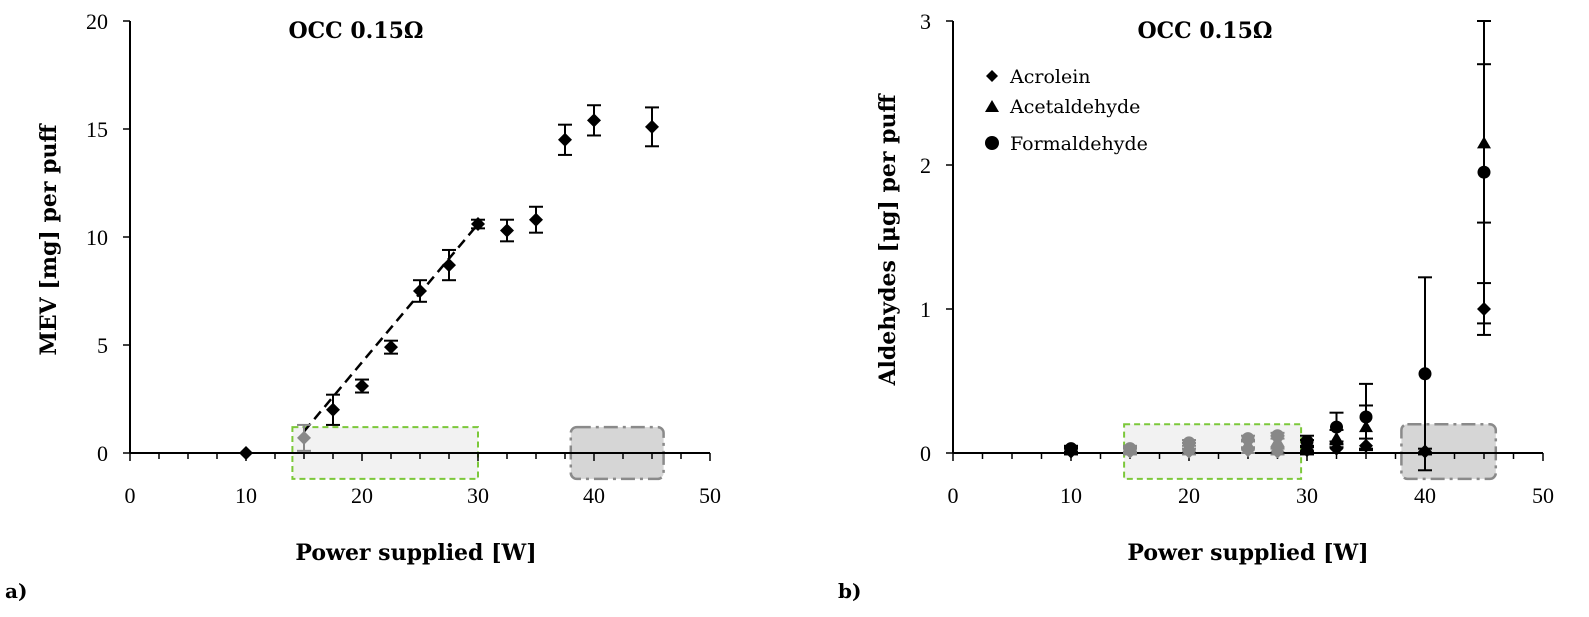 The height and width of the screenshot is (617, 1589). What do you see at coordinates (925, 21) in the screenshot?
I see `y-tick-label: 3` at bounding box center [925, 21].